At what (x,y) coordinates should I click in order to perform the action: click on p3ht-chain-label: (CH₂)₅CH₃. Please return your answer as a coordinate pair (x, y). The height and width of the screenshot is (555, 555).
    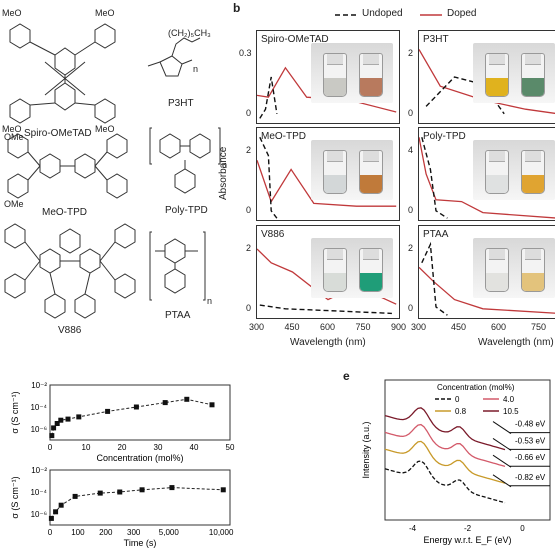
    Looking at the image, I should click on (189, 33).